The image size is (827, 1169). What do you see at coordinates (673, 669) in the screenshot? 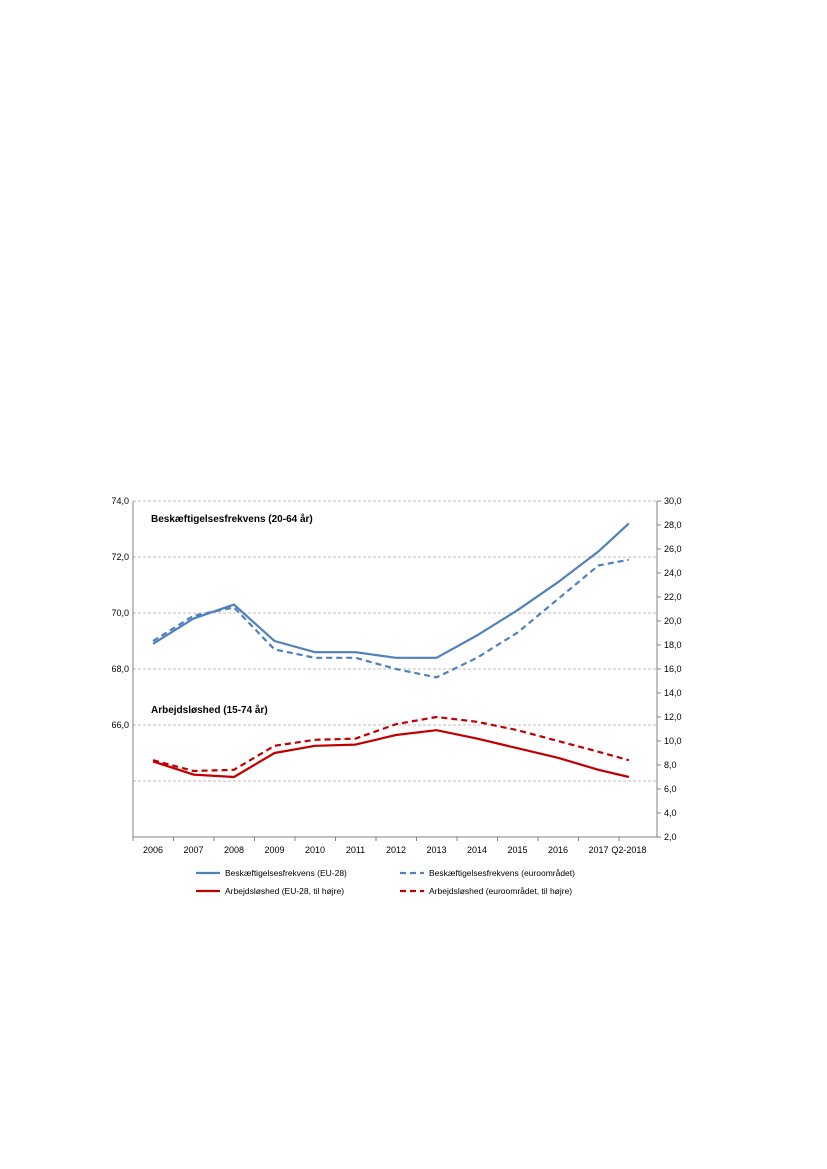
I see `right-tick-label: 16,0` at bounding box center [673, 669].